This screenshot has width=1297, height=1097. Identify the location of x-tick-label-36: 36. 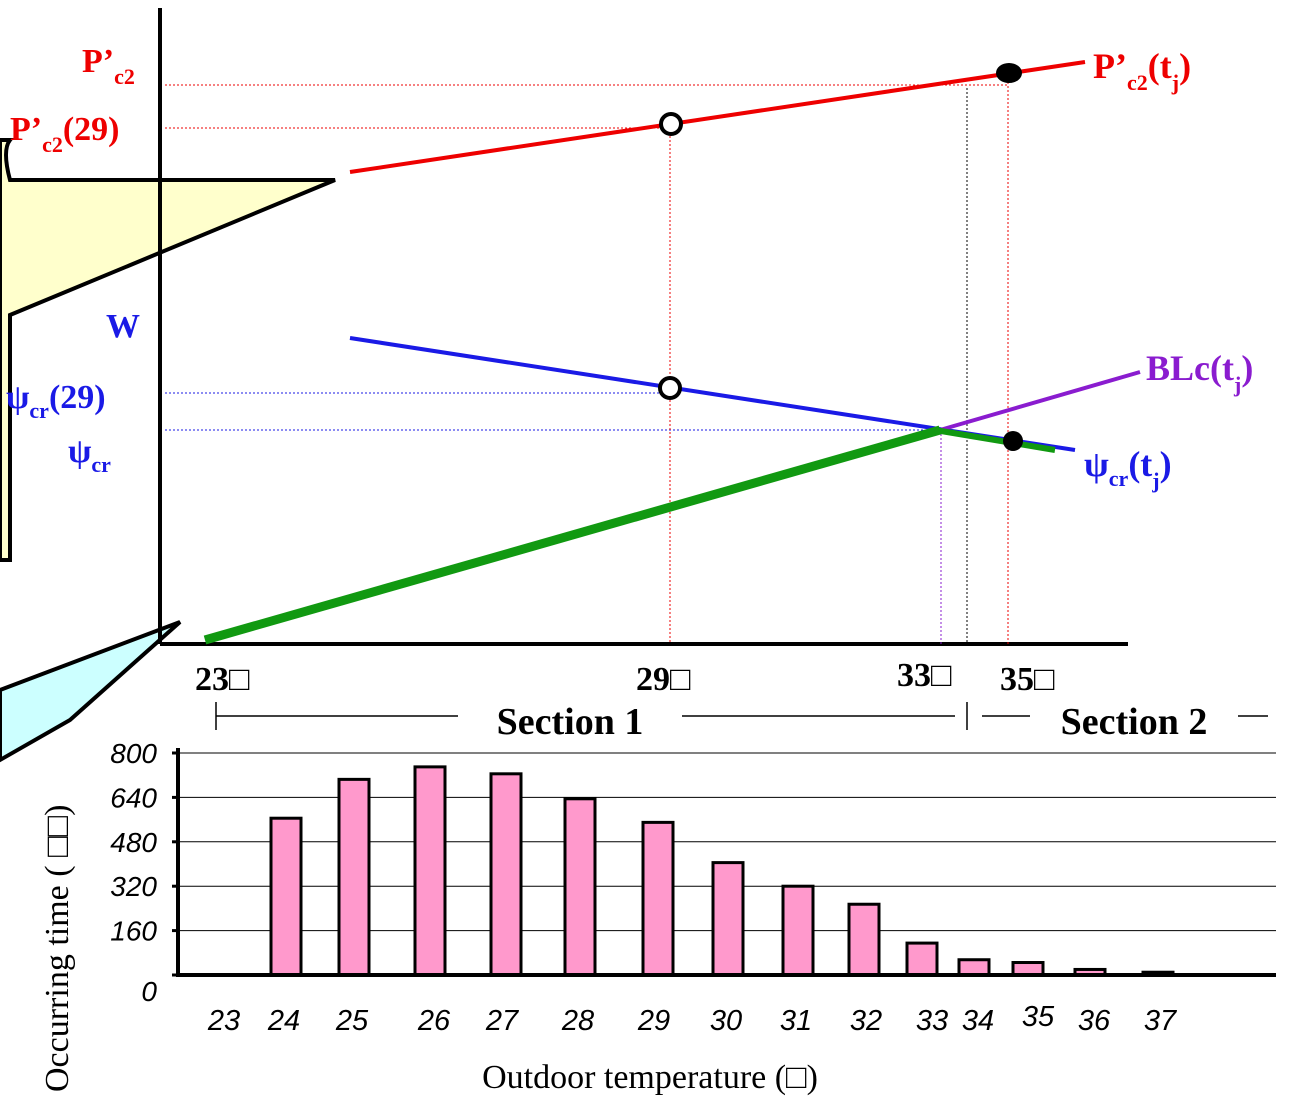
(1094, 1021).